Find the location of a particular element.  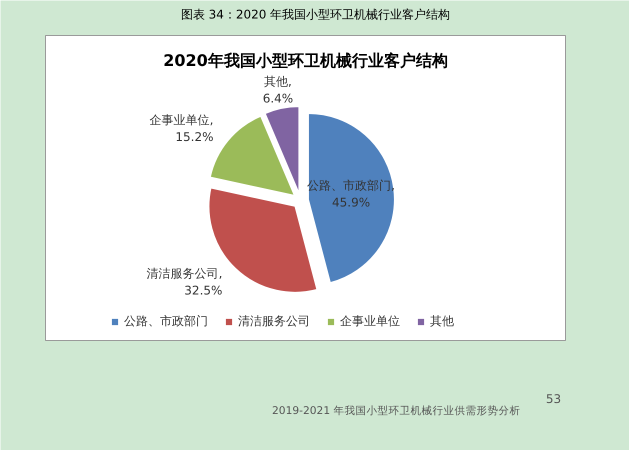

legend-label: 其他 is located at coordinates (442, 321).